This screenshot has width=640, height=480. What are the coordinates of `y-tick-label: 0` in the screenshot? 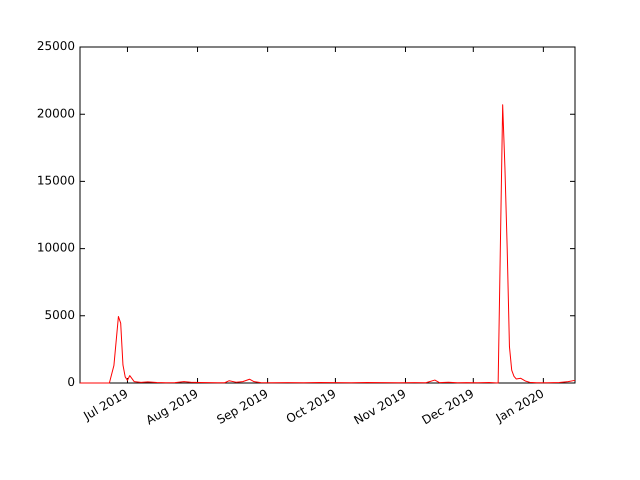 It's located at (71, 382).